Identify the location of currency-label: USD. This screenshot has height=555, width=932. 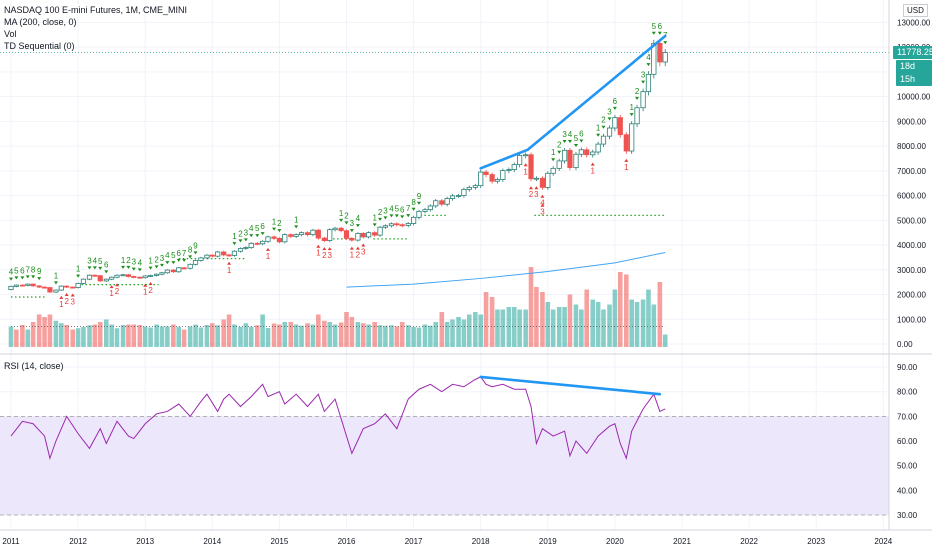
(915, 10).